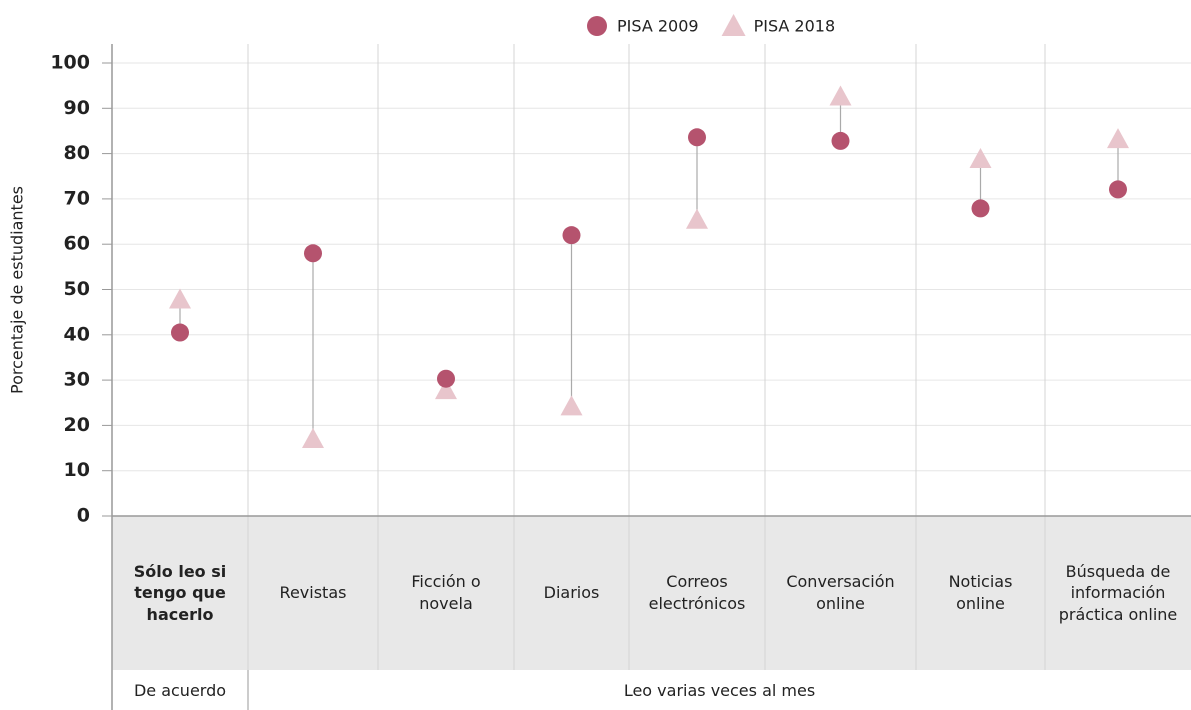 This screenshot has height=710, width=1191. I want to click on legend-label: PISA 2009, so click(658, 26).